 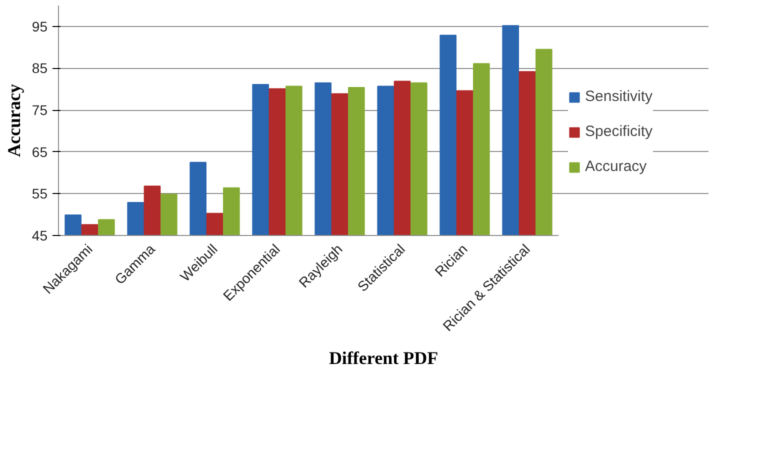 What do you see at coordinates (14, 120) in the screenshot?
I see `y-axis-title: Accuracy` at bounding box center [14, 120].